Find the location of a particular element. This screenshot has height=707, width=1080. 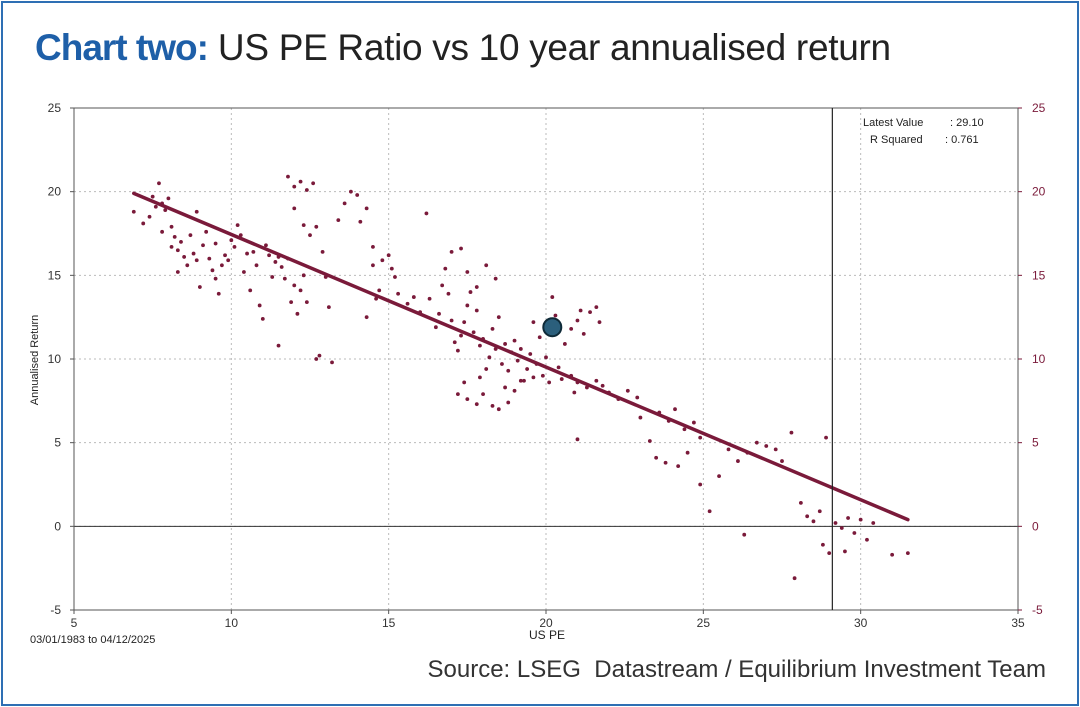

y-tick-label-left: 0 is located at coordinates (57, 526).